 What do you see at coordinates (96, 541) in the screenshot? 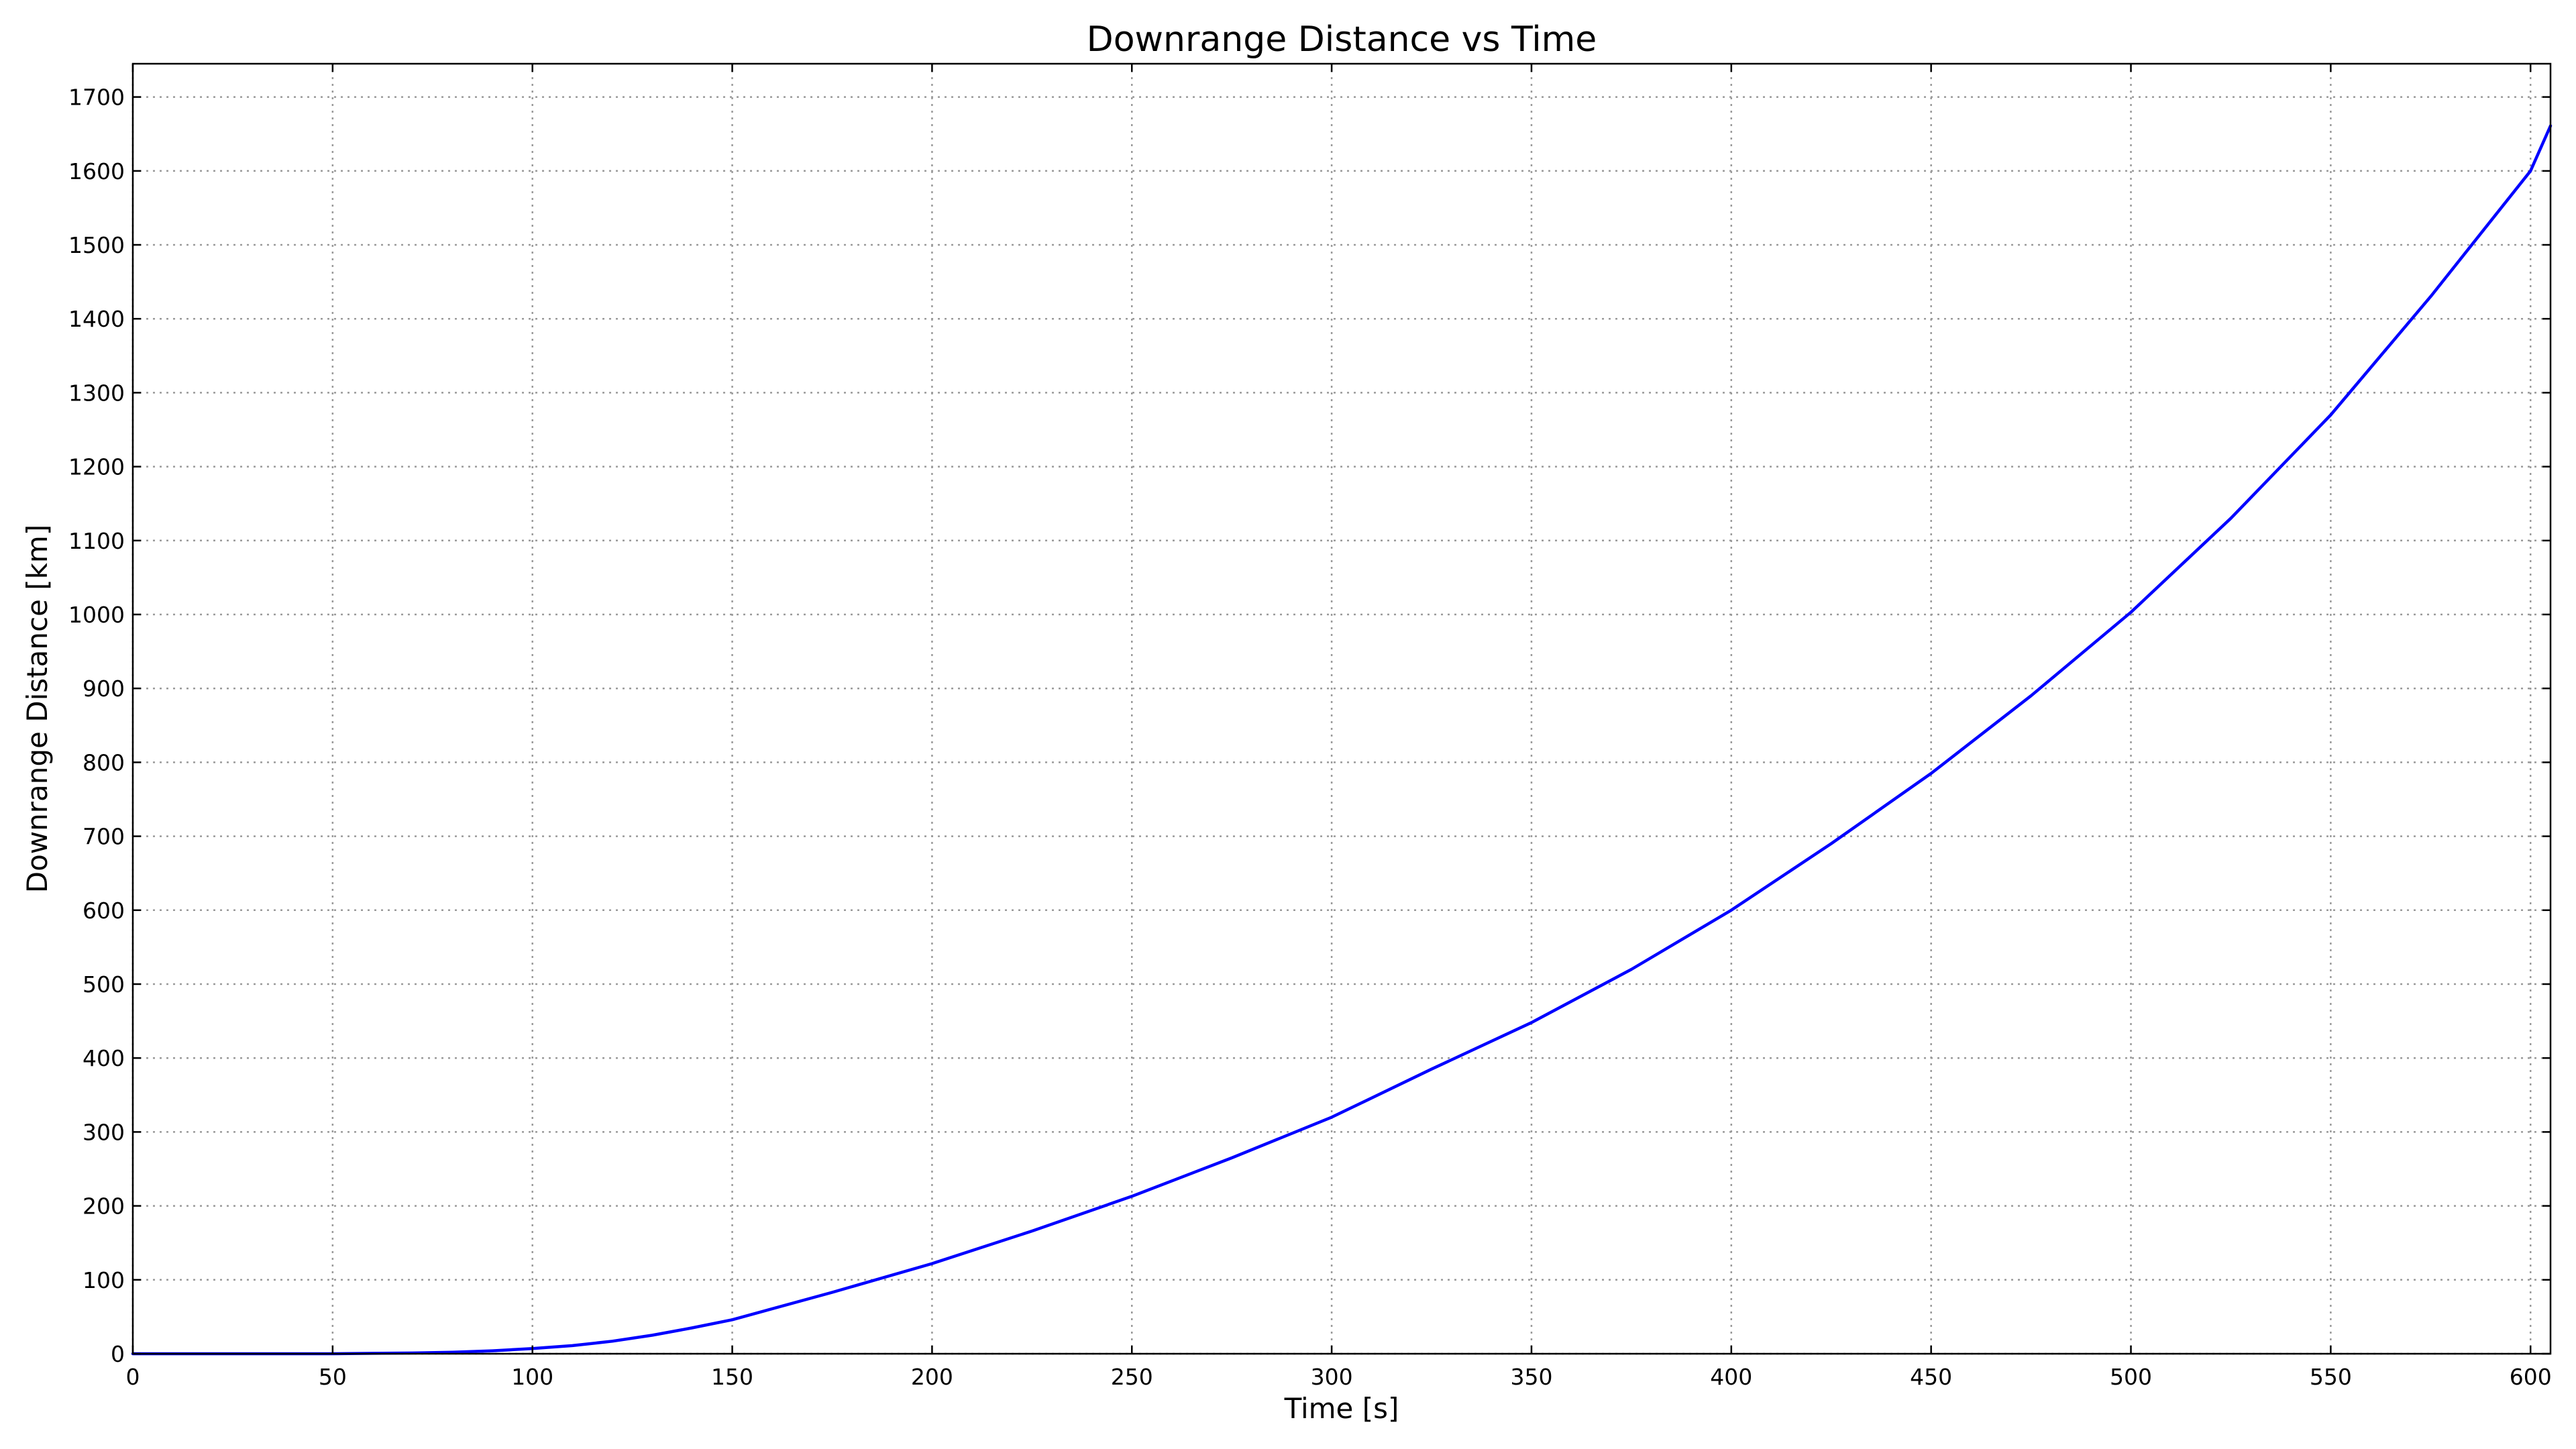
I see `y-tick-label: 1100` at bounding box center [96, 541].